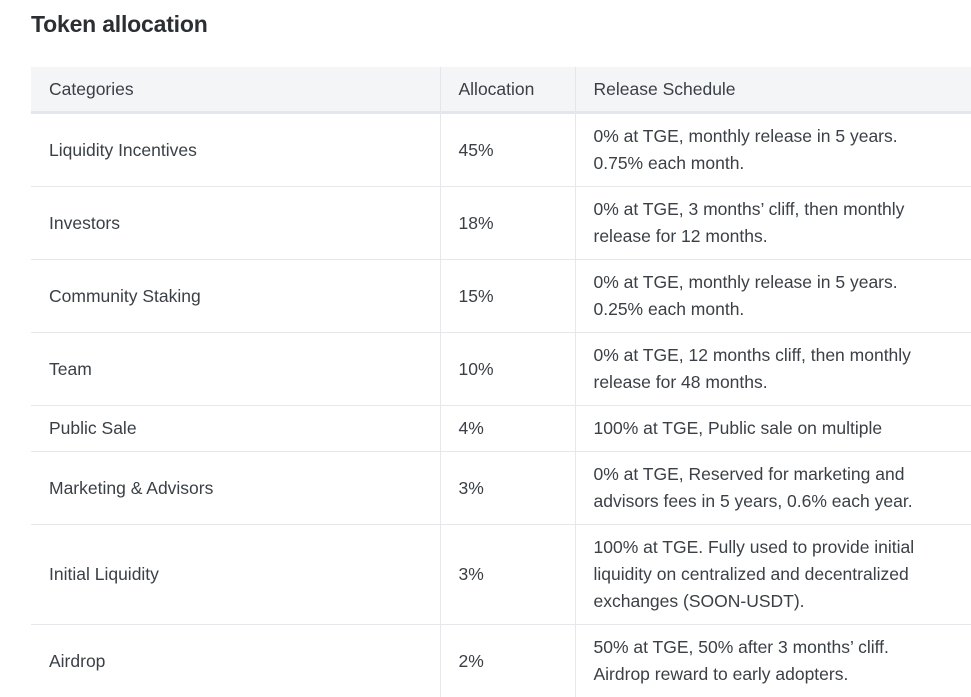 The width and height of the screenshot is (971, 697). I want to click on allocation-cell: 10%, so click(507, 369).